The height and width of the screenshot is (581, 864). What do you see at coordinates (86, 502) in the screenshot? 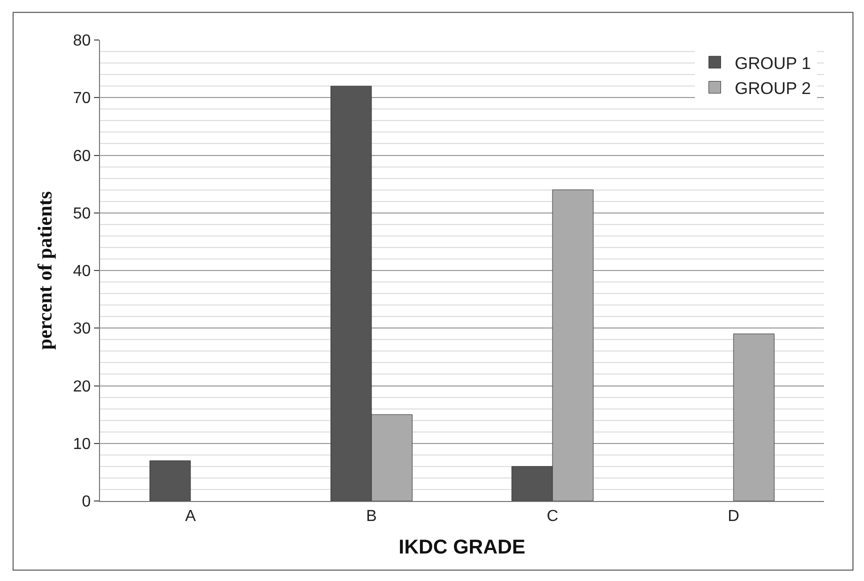
I see `y-tick-label: 0` at bounding box center [86, 502].